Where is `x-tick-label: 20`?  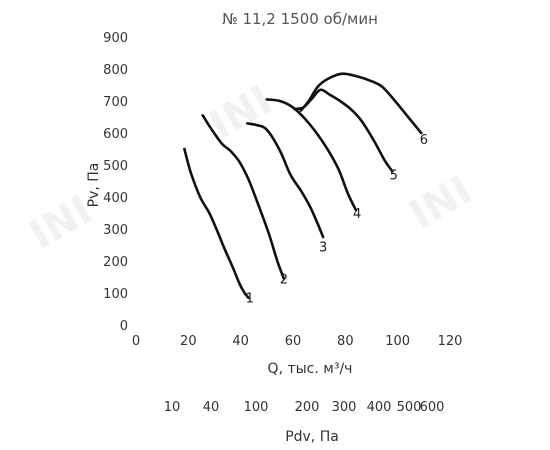
x-tick-label: 20 is located at coordinates (188, 341).